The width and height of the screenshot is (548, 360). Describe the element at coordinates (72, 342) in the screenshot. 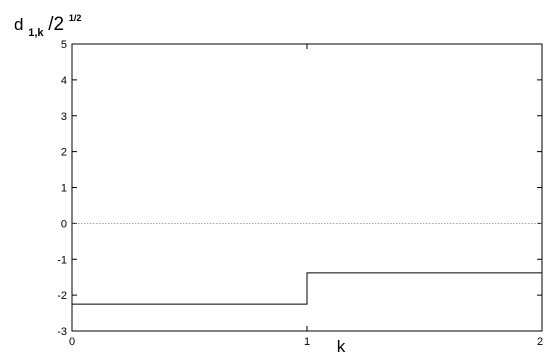

I see `x-tick-label: 0` at that location.